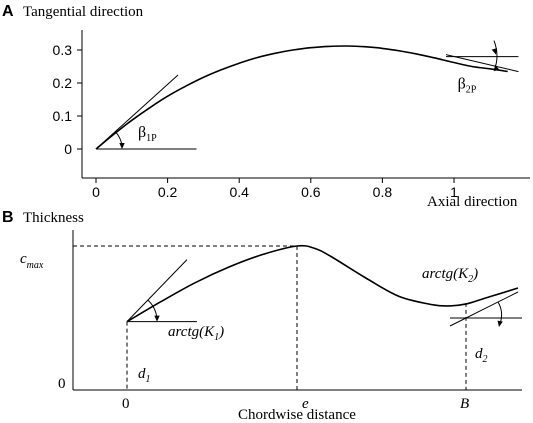 The height and width of the screenshot is (423, 533). I want to click on panel-b-ylabel: Thickness, so click(53, 218).